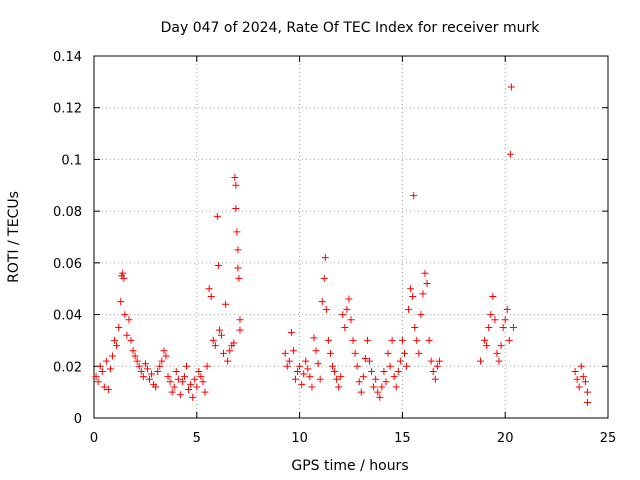 The image size is (640, 480). What do you see at coordinates (299, 438) in the screenshot?
I see `x-tick-label: 10` at bounding box center [299, 438].